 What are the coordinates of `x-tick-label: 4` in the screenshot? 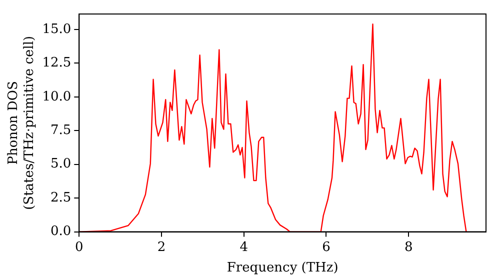 It's located at (244, 247).